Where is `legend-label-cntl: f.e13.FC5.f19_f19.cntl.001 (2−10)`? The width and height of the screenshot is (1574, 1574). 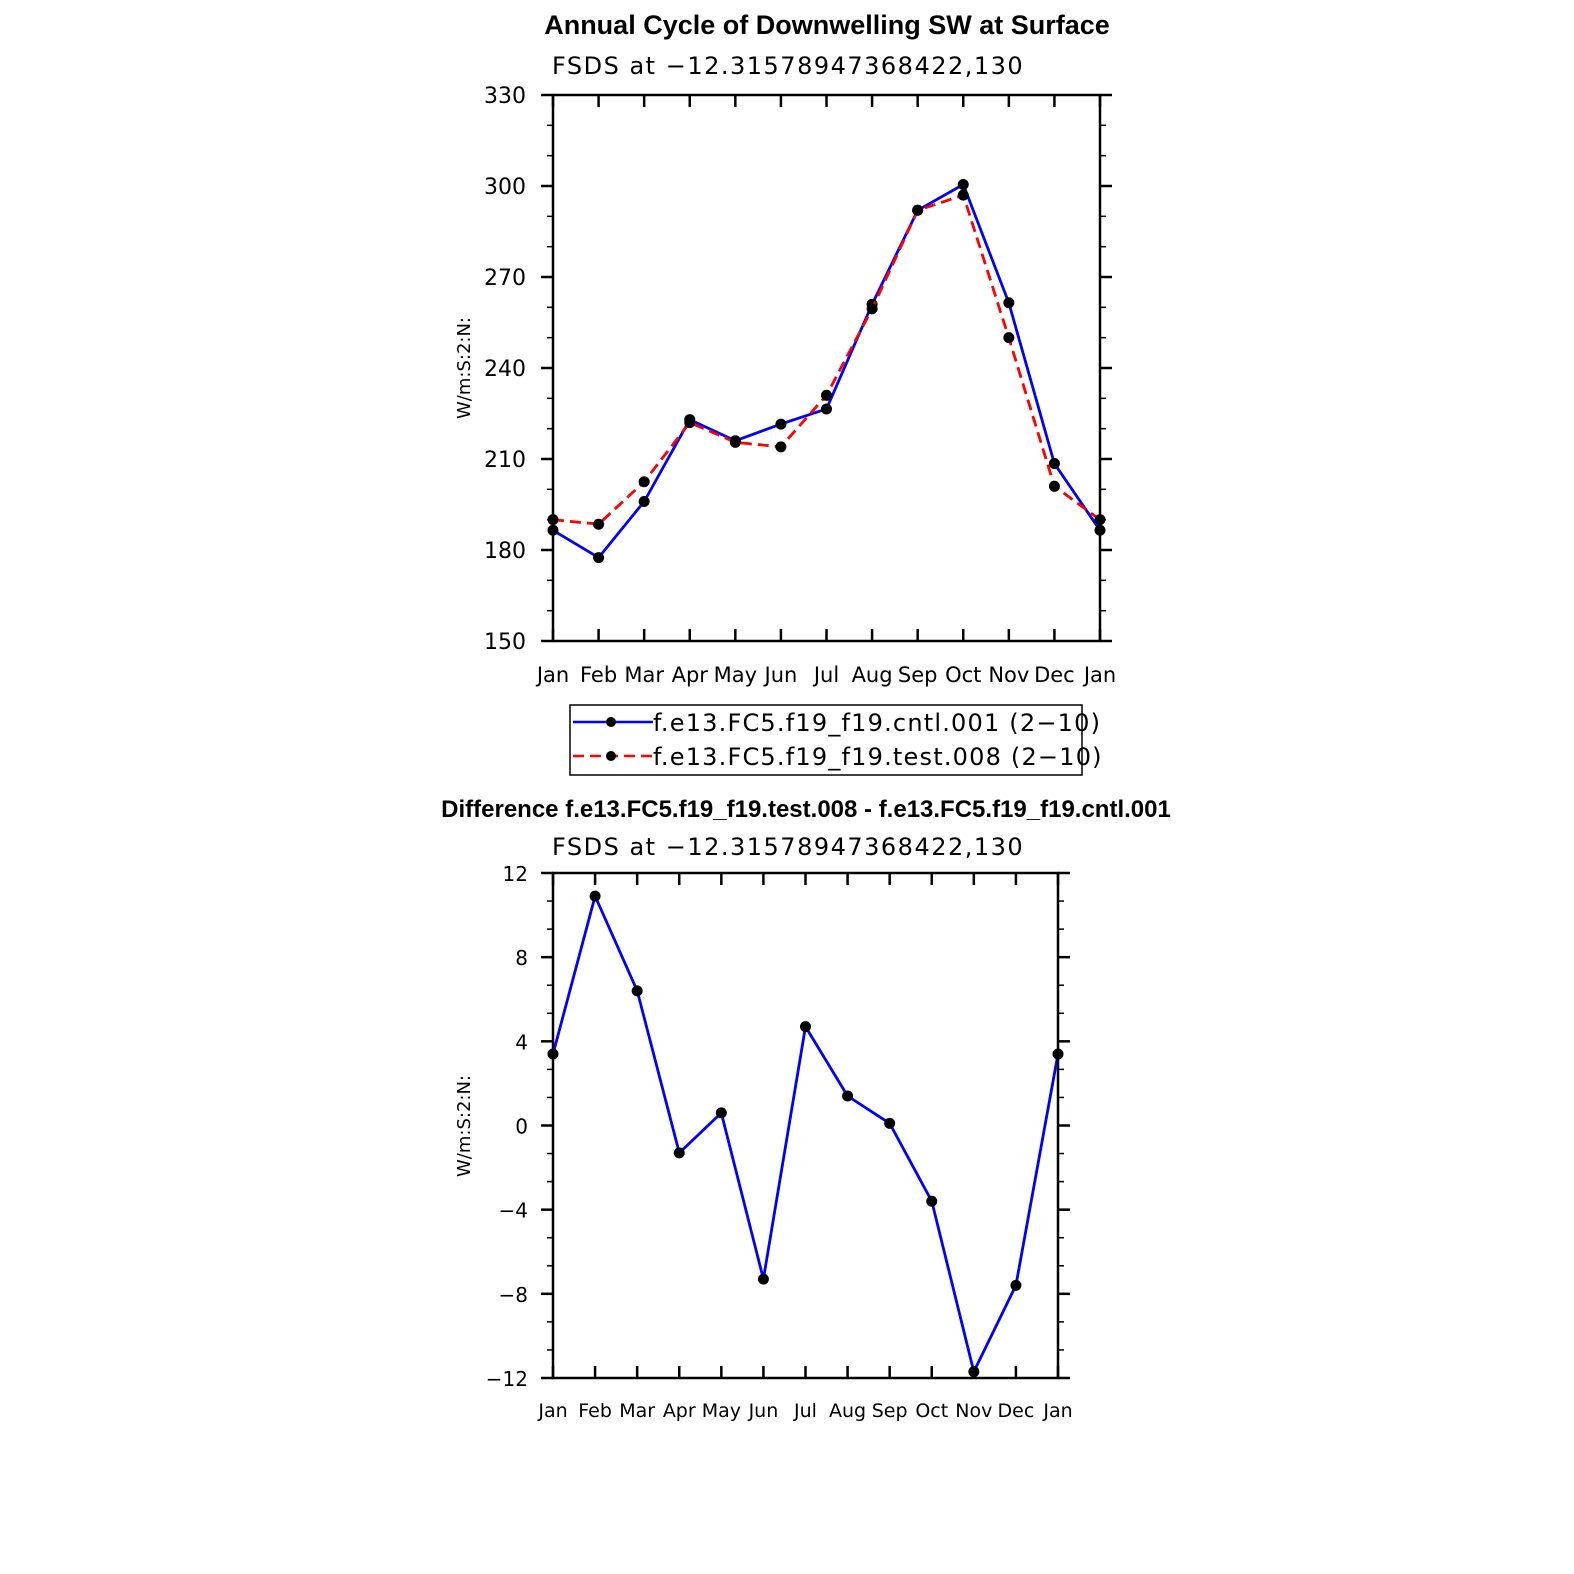 legend-label-cntl: f.e13.FC5.f19_f19.cntl.001 (2−10) is located at coordinates (877, 723).